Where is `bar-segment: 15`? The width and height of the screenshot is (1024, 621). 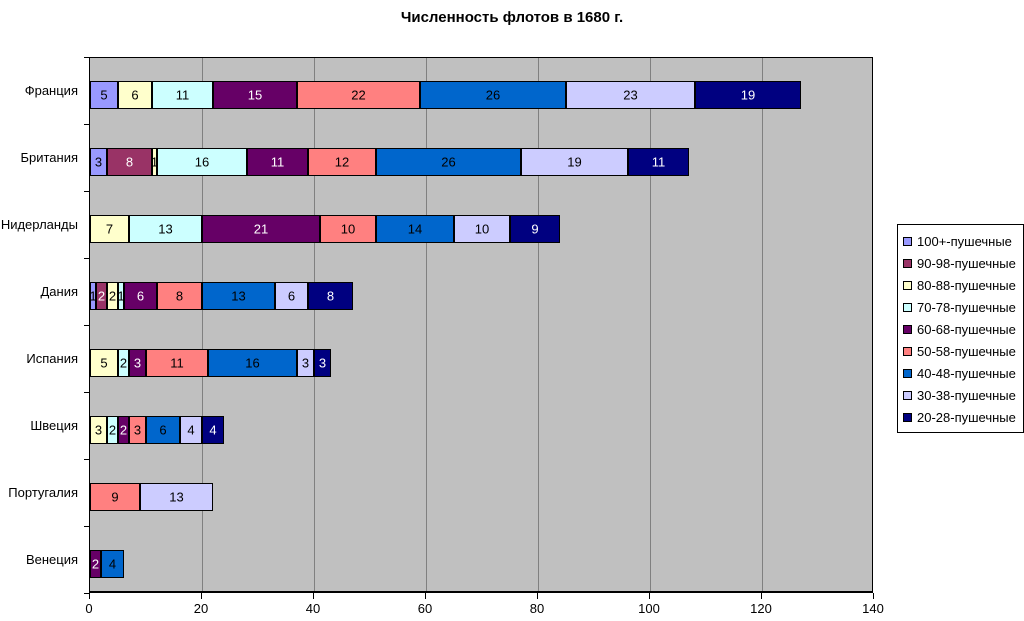
bar-segment: 15 is located at coordinates (255, 94).